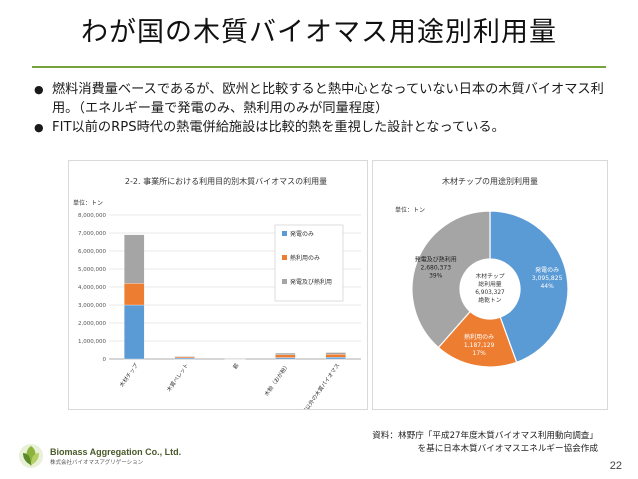 The height and width of the screenshot is (479, 638). Describe the element at coordinates (319, 32) in the screenshot. I see `slide-title: わが国の木質バイオマス用途別利用量` at that location.